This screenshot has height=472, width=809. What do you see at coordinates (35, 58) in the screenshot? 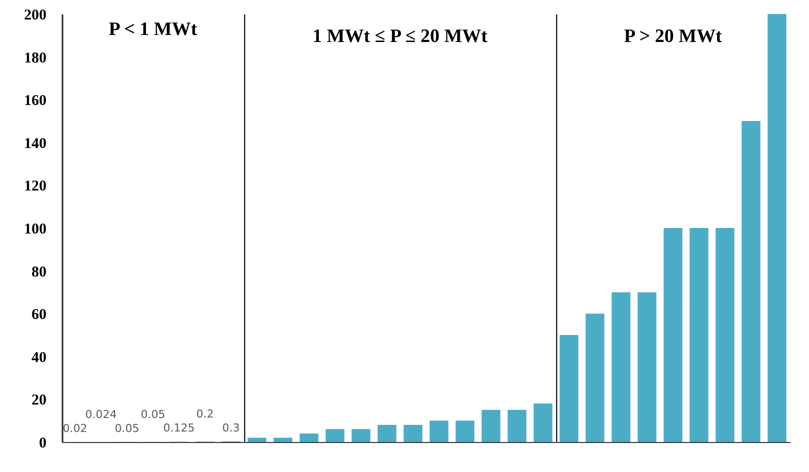
I see `y-tick-label: 180` at bounding box center [35, 58].